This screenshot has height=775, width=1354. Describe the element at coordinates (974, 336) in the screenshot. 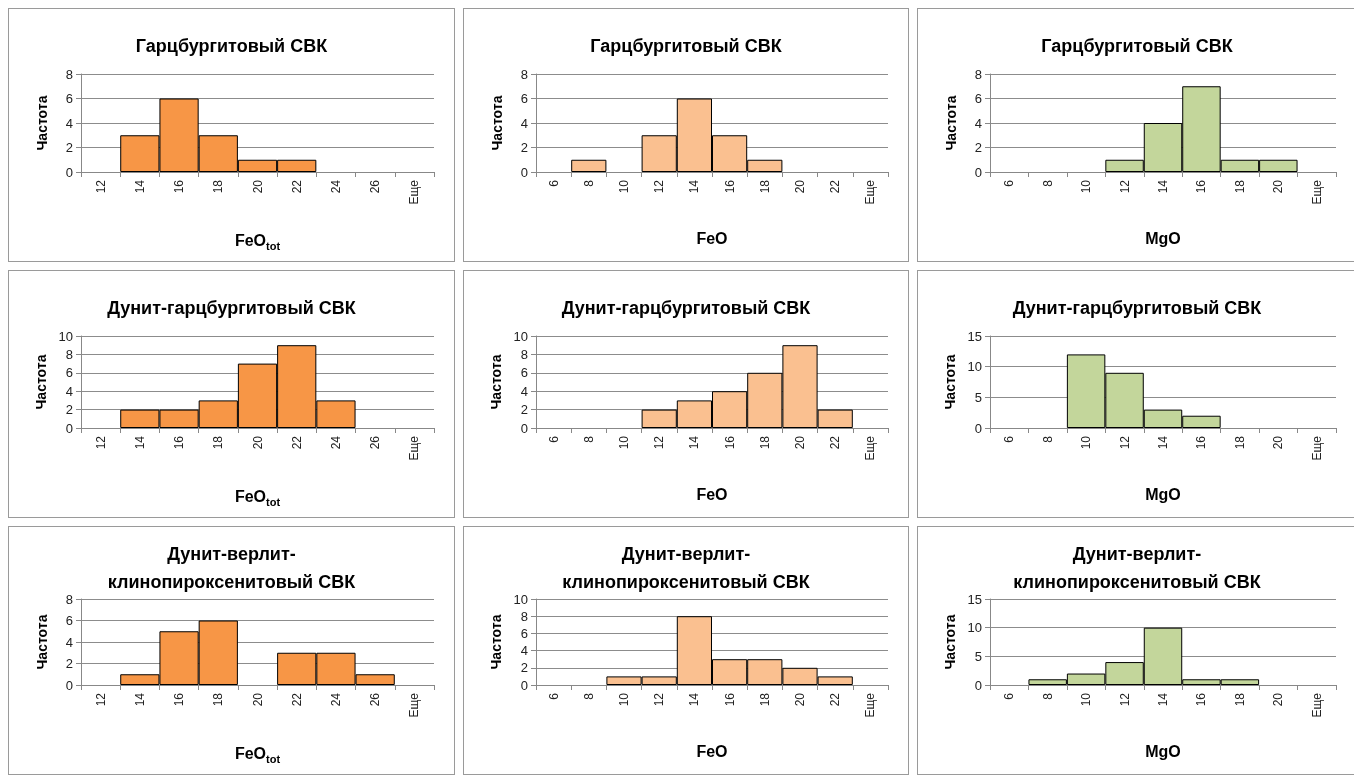

I see `y-tick-label: 15` at that location.